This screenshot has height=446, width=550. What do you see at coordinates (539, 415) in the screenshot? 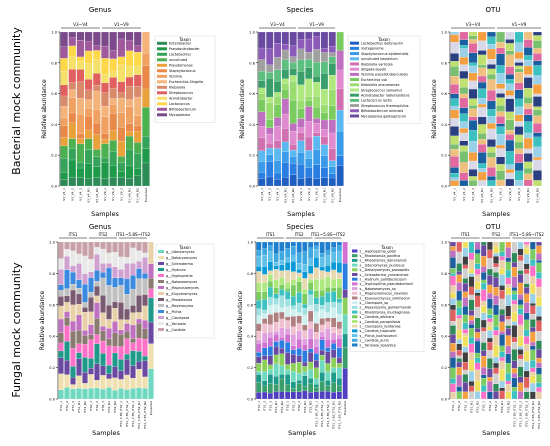
I see `x-tick-label: ITS1_5.8S_ITS2_R2` at bounding box center [539, 415].